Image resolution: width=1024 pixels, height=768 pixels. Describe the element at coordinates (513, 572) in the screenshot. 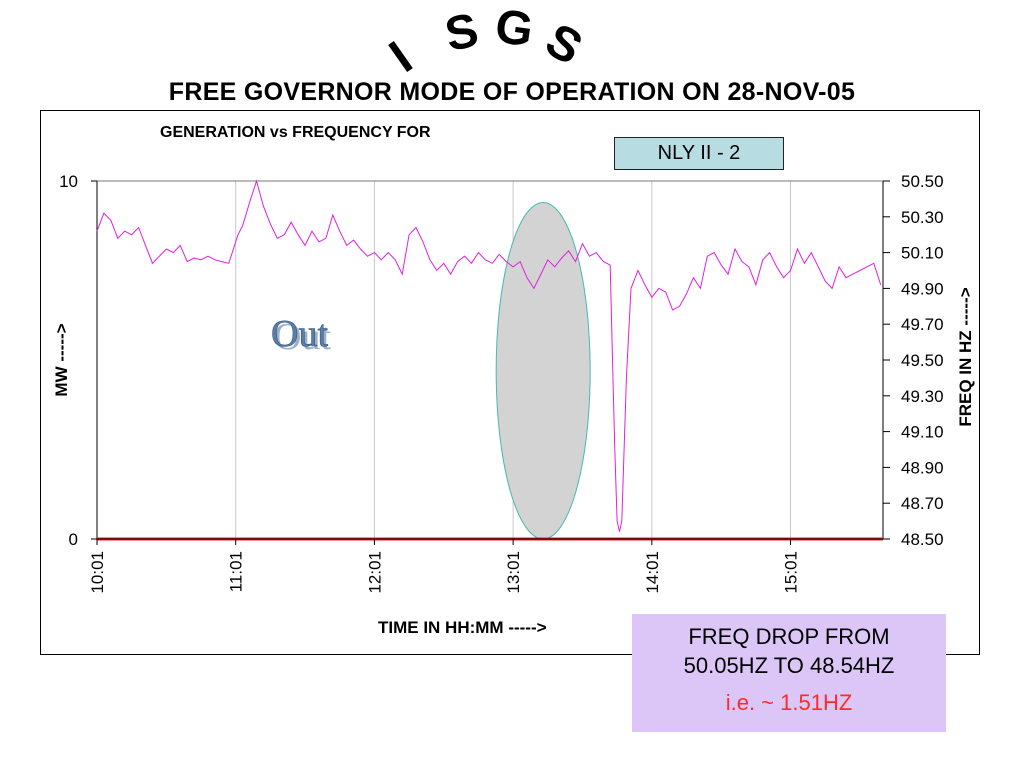

I see `x-tick-label: 13:01` at that location.